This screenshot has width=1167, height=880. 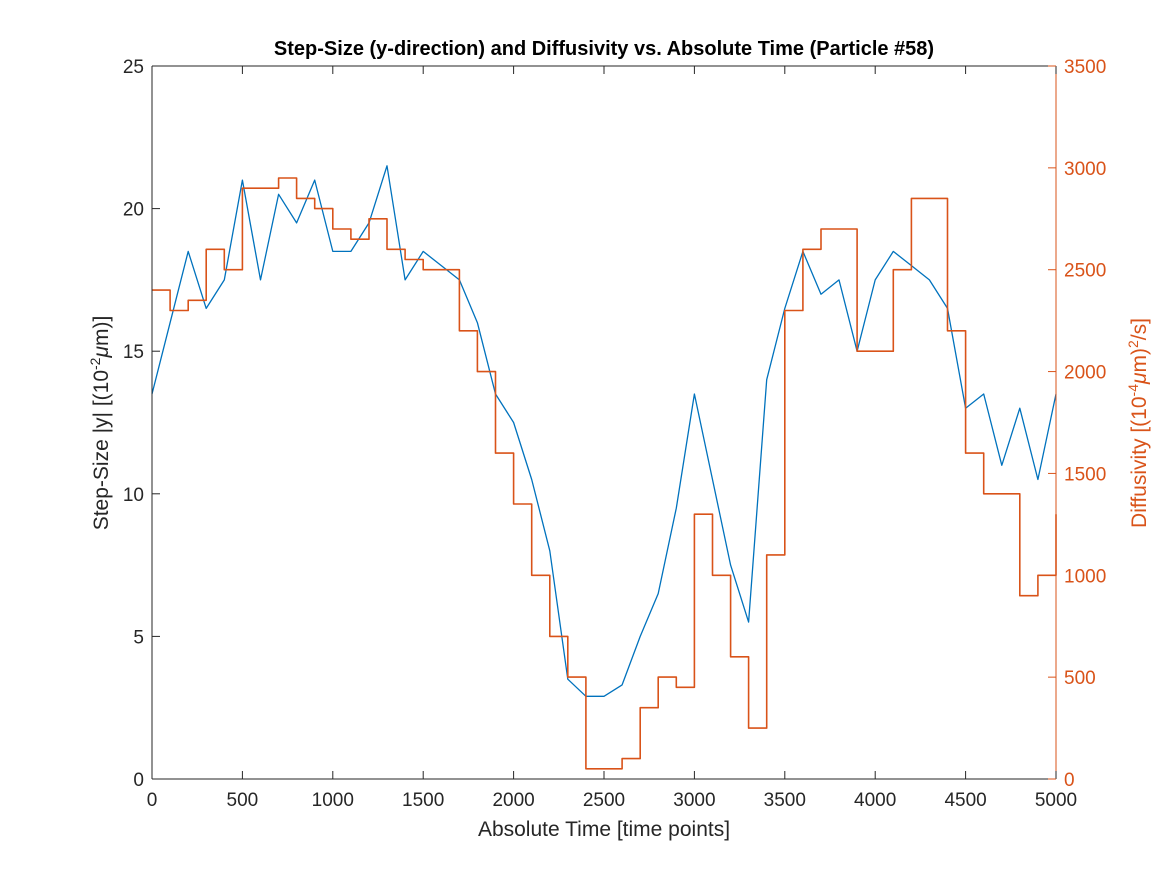 What do you see at coordinates (101, 450) in the screenshot?
I see `y-left-label-prefix: Step-Size |y| [(10` at bounding box center [101, 450].